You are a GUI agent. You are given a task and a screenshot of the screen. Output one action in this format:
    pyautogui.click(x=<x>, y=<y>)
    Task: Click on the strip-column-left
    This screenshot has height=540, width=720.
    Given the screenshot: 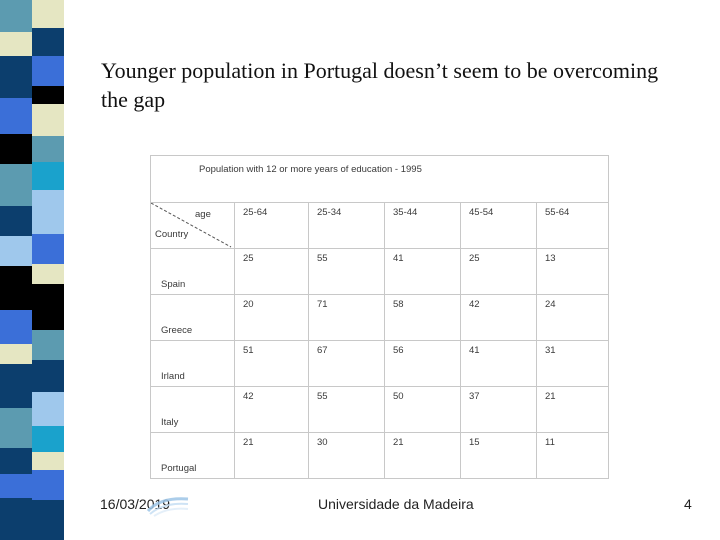 What is the action you would take?
    pyautogui.click(x=16, y=270)
    